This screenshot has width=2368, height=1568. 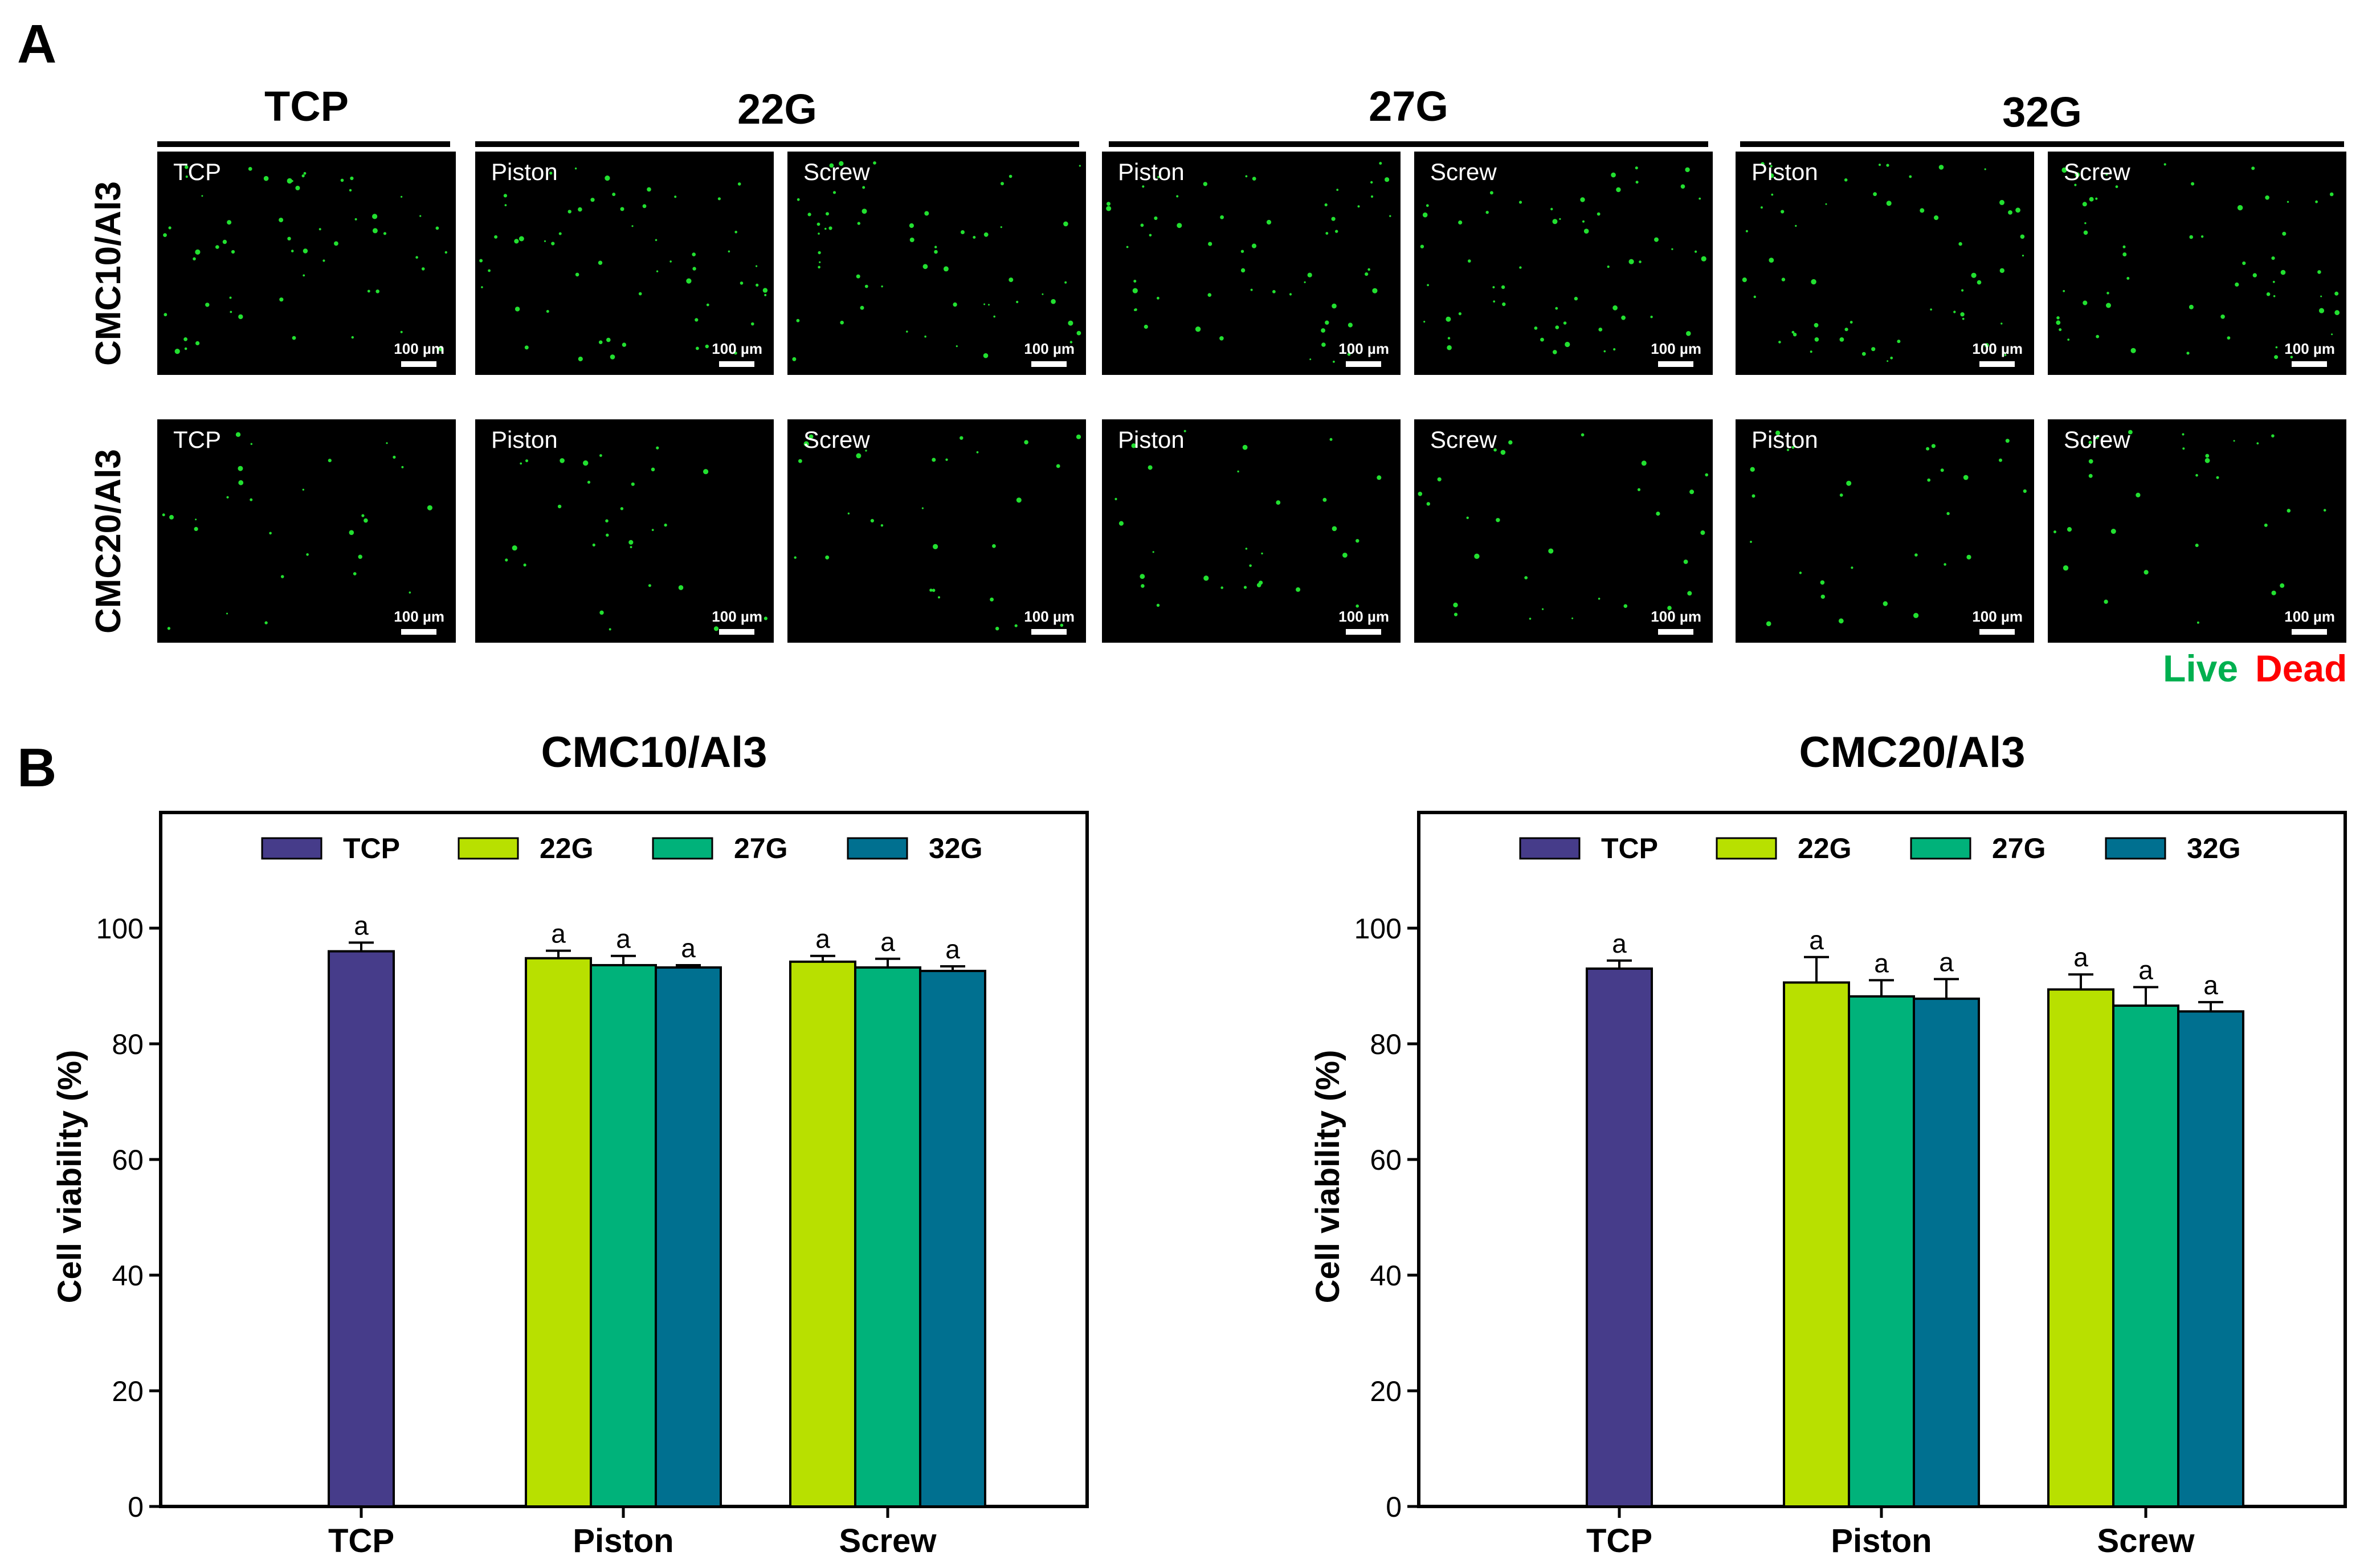 What do you see at coordinates (2301, 668) in the screenshot?
I see `dead-legend-label: Dead` at bounding box center [2301, 668].